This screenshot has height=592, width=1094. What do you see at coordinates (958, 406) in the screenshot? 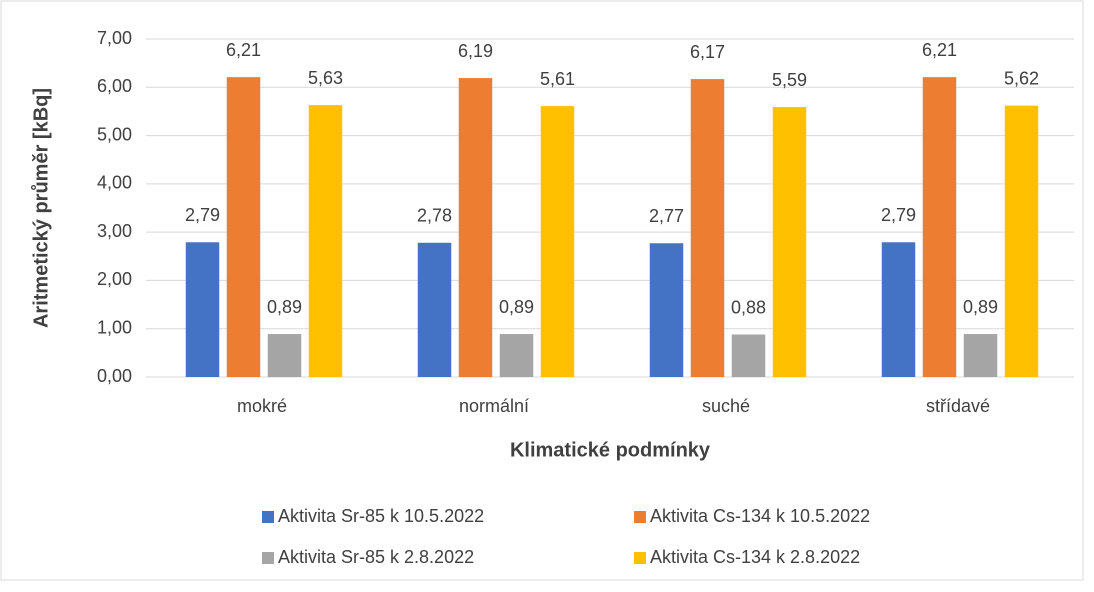
I see `x-tick-label: střídavé` at bounding box center [958, 406].